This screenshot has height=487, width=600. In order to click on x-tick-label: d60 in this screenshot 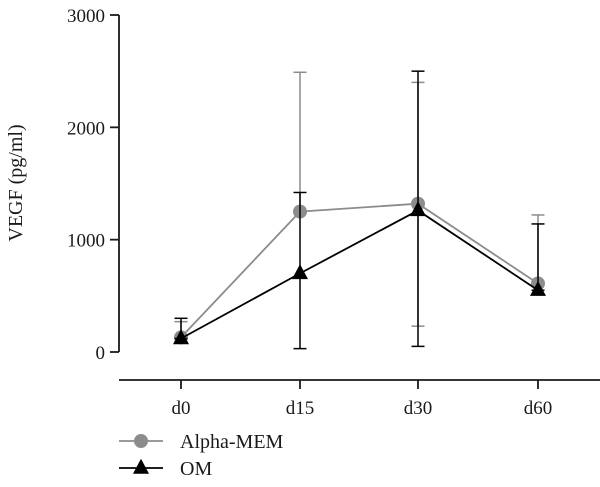, I will do `click(538, 408)`.